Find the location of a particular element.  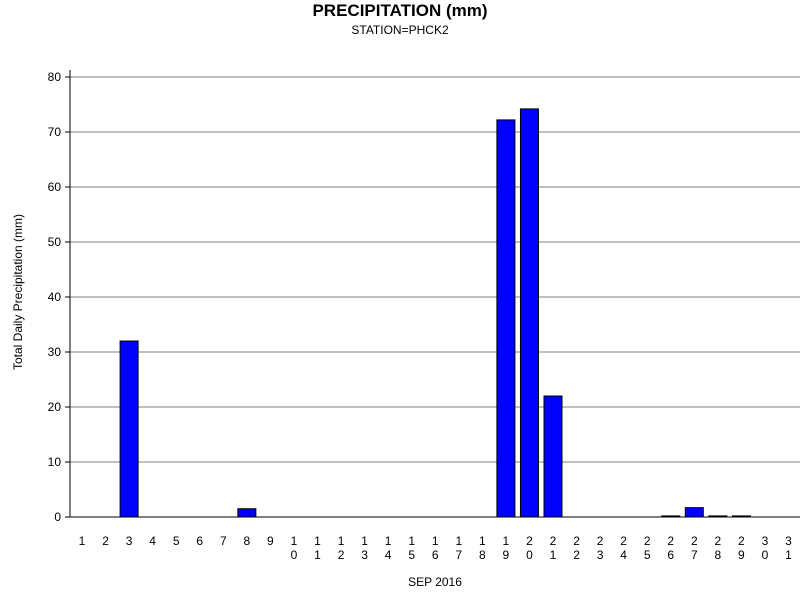

x-tick-label: 9 is located at coordinates (270, 541).